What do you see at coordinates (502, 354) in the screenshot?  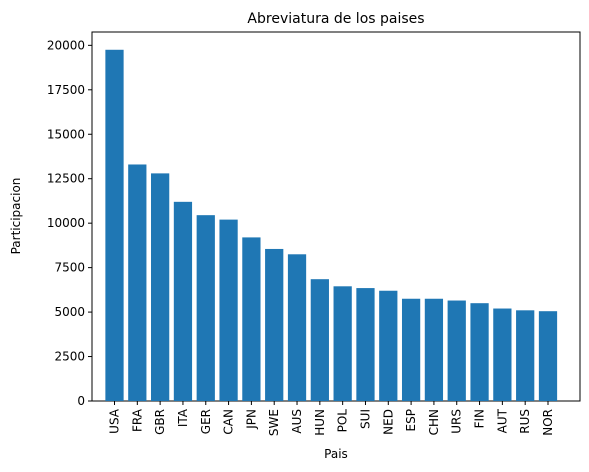 I see `bar-aut` at bounding box center [502, 354].